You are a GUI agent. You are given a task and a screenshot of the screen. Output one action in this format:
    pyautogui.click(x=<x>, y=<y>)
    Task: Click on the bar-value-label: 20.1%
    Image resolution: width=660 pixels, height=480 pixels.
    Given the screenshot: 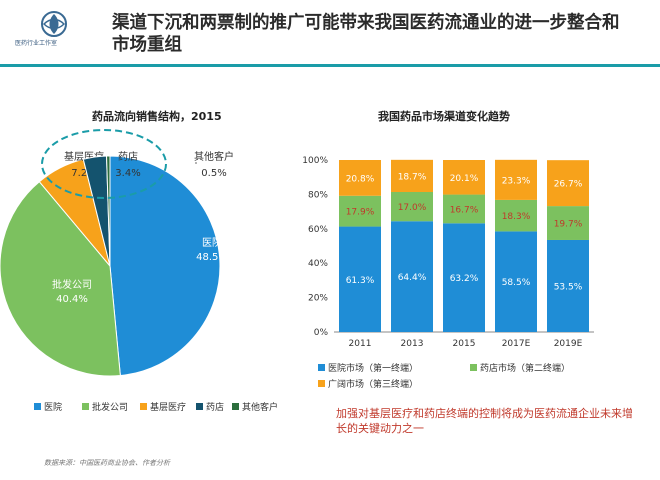 What is the action you would take?
    pyautogui.click(x=464, y=179)
    